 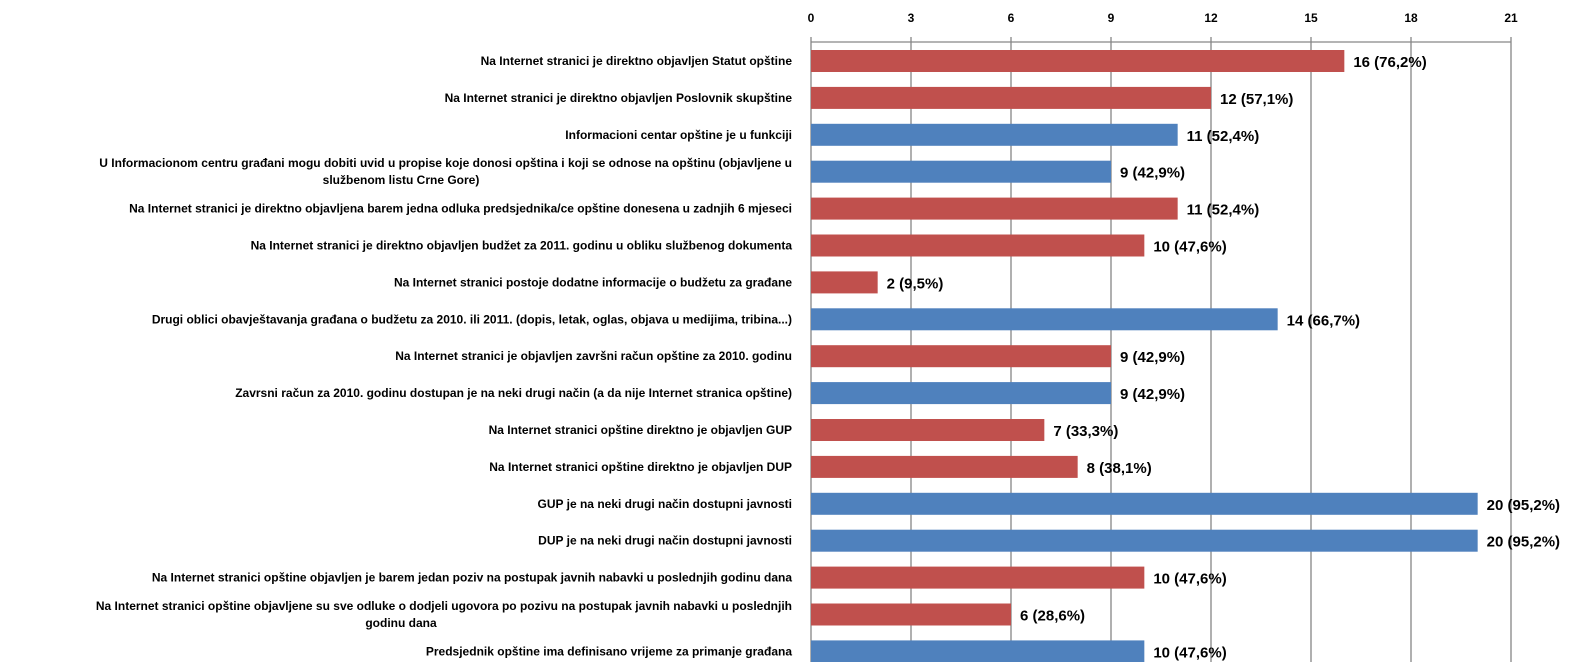 I want to click on data-label: 7 (33,3%), so click(x=1085, y=431).